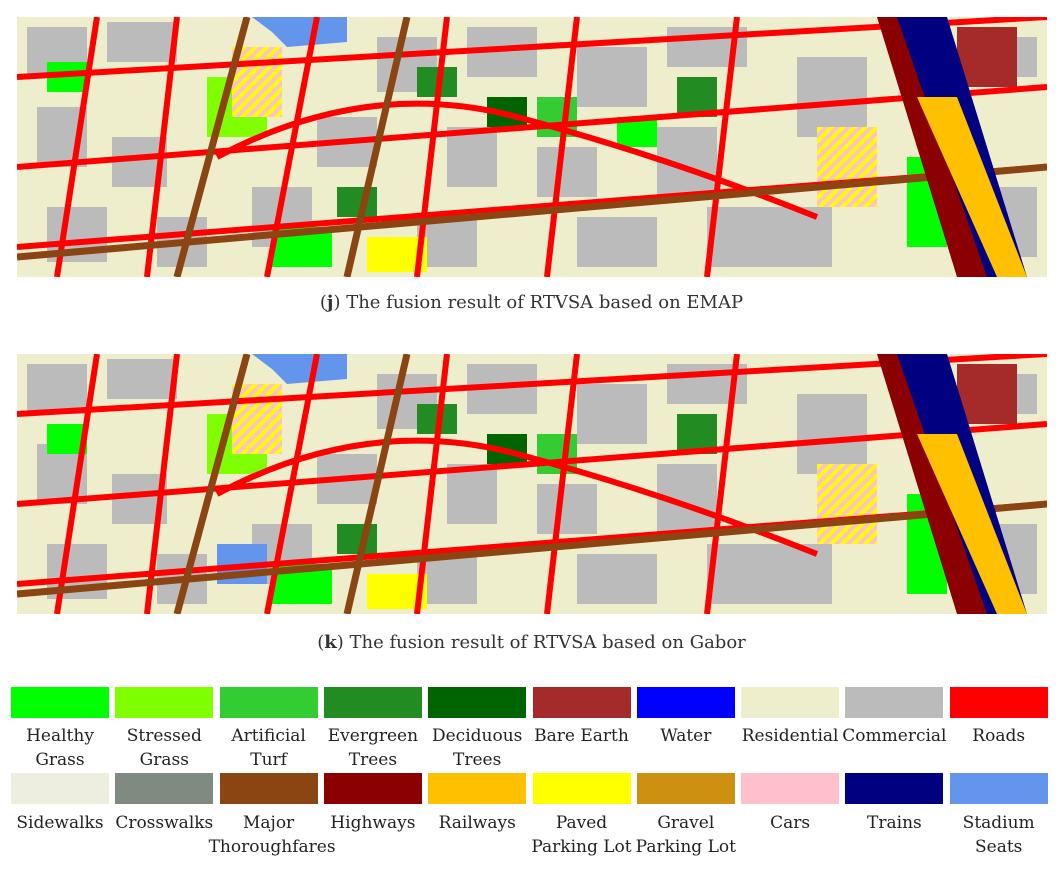 This screenshot has width=1063, height=873. I want to click on legend-label: Bare Earth, so click(582, 736).